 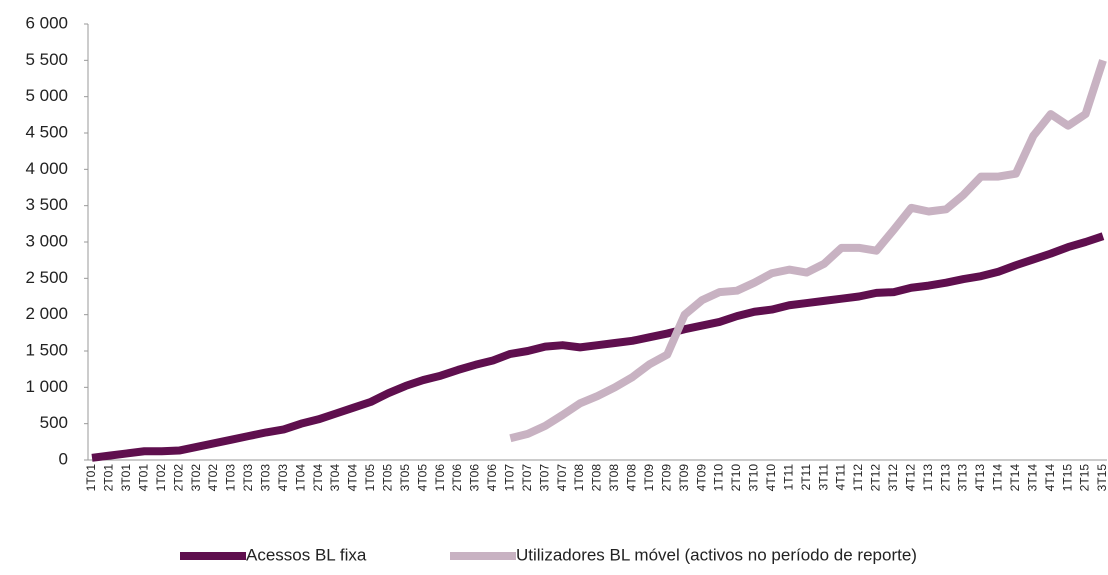 What do you see at coordinates (178, 478) in the screenshot?
I see `x-tick-label: 2T02` at bounding box center [178, 478].